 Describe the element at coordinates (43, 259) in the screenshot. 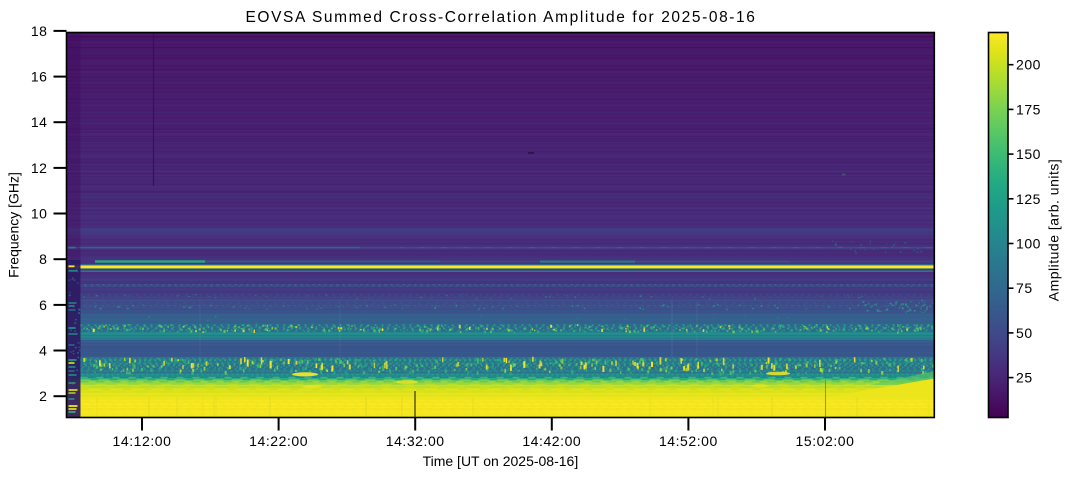

I see `svg-text: 8` at that location.